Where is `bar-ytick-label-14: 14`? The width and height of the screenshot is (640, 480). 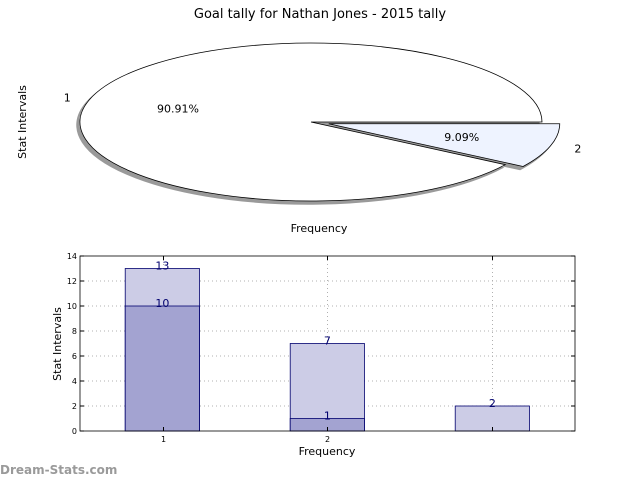 bar-ytick-label-14: 14 is located at coordinates (72, 256).